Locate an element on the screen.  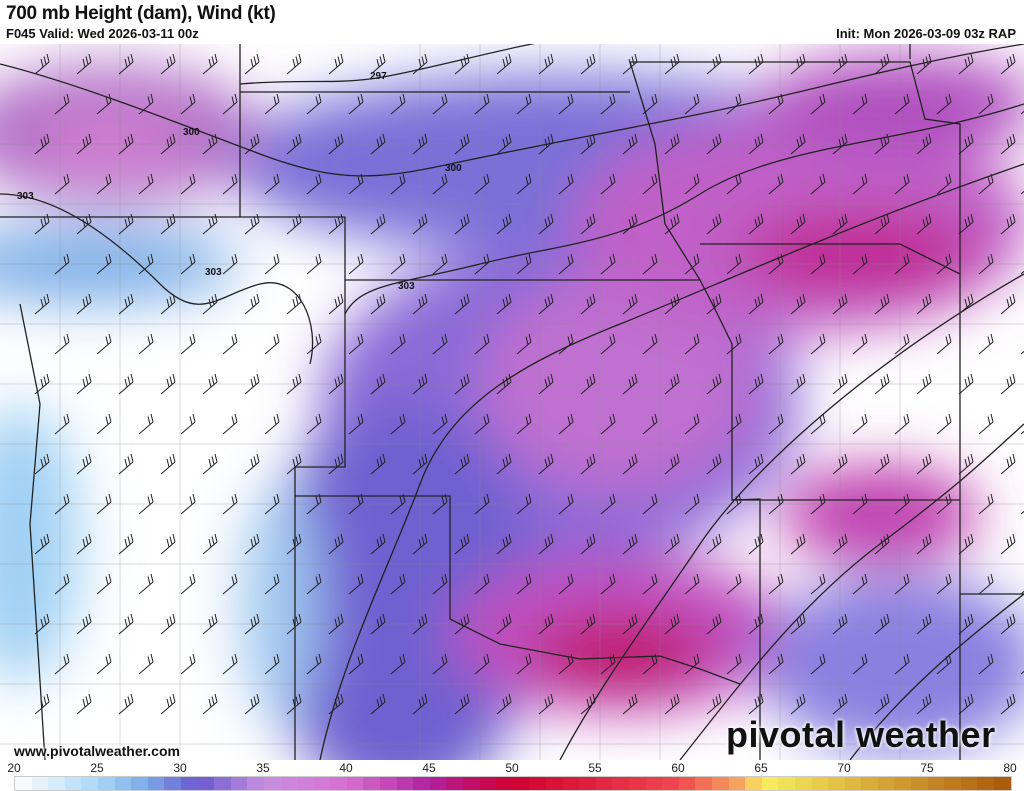
colorbar-tick: 55 is located at coordinates (595, 768).